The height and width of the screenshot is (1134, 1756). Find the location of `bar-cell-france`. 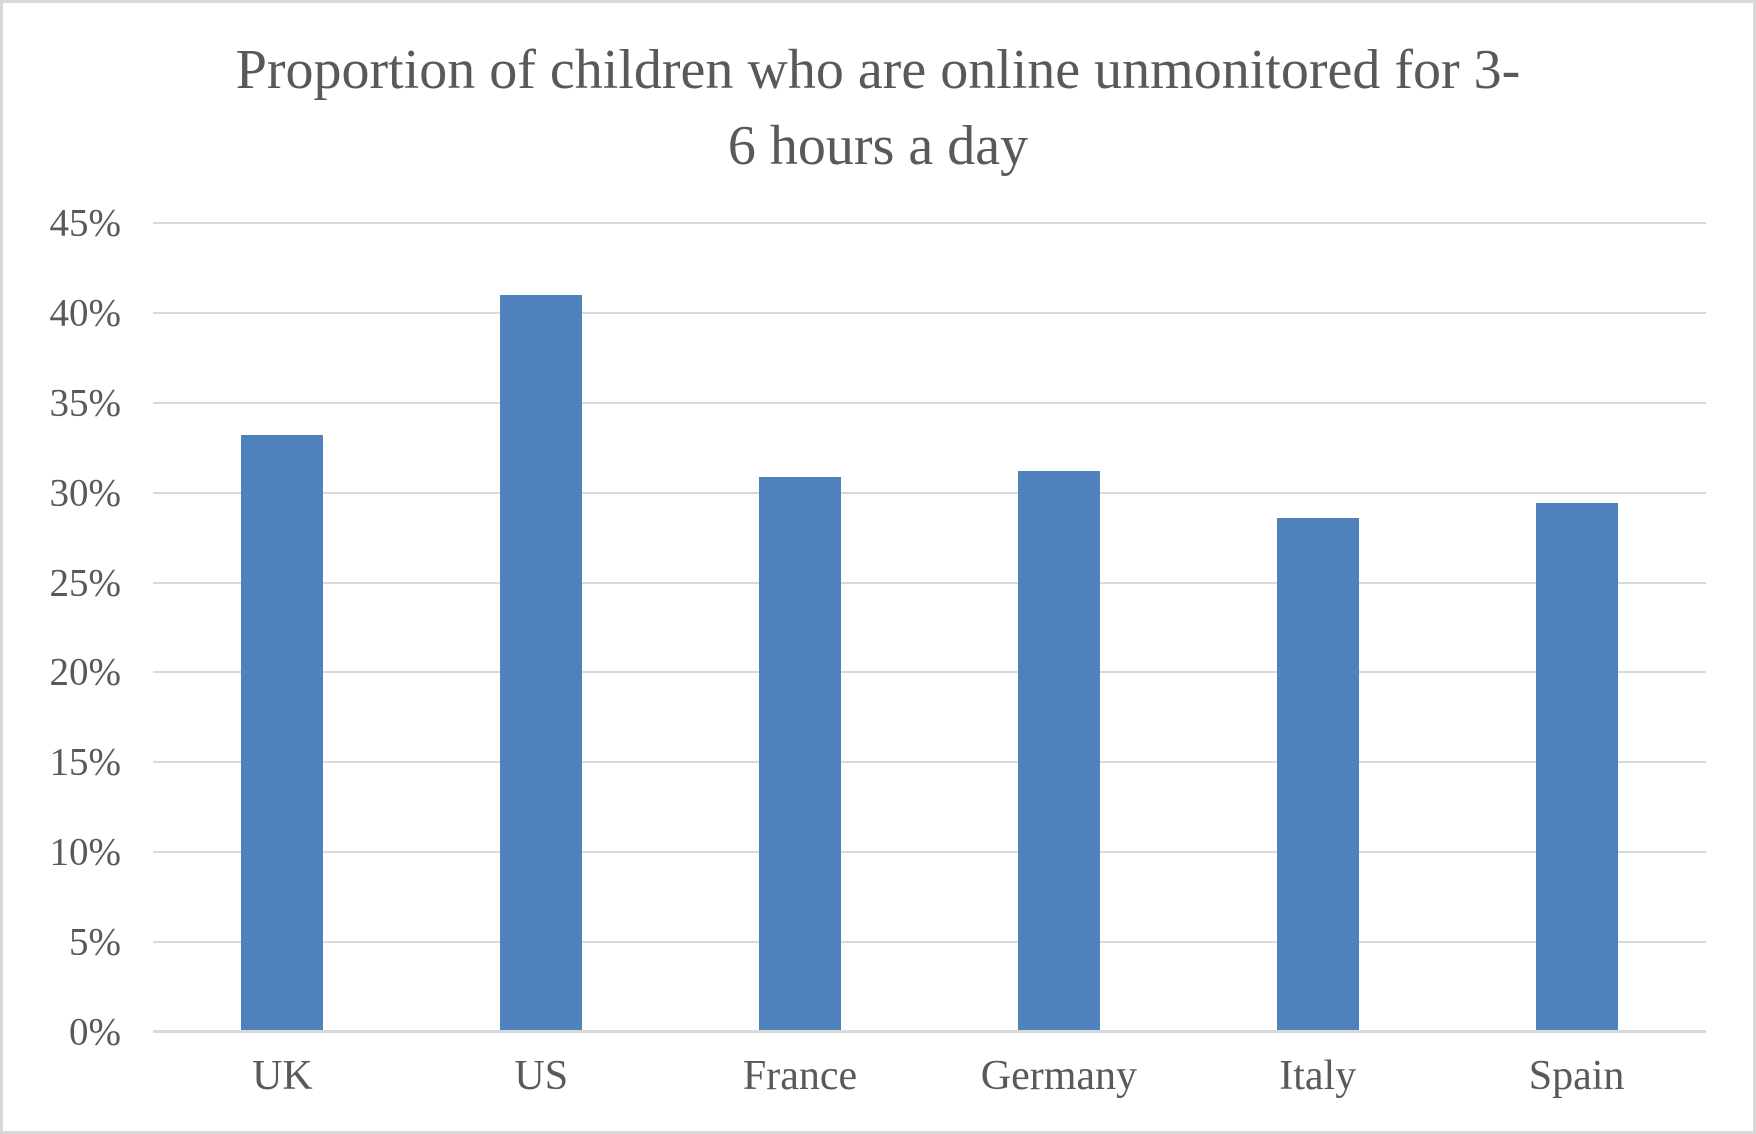

bar-cell-france is located at coordinates (800, 627).